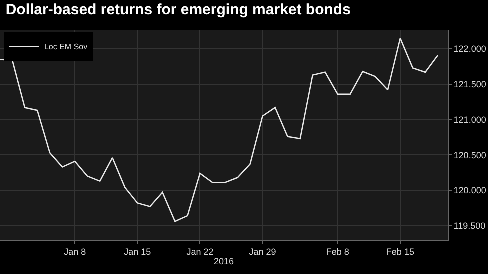 This screenshot has width=488, height=274. I want to click on x-tick-label: Jan 22, so click(200, 251).